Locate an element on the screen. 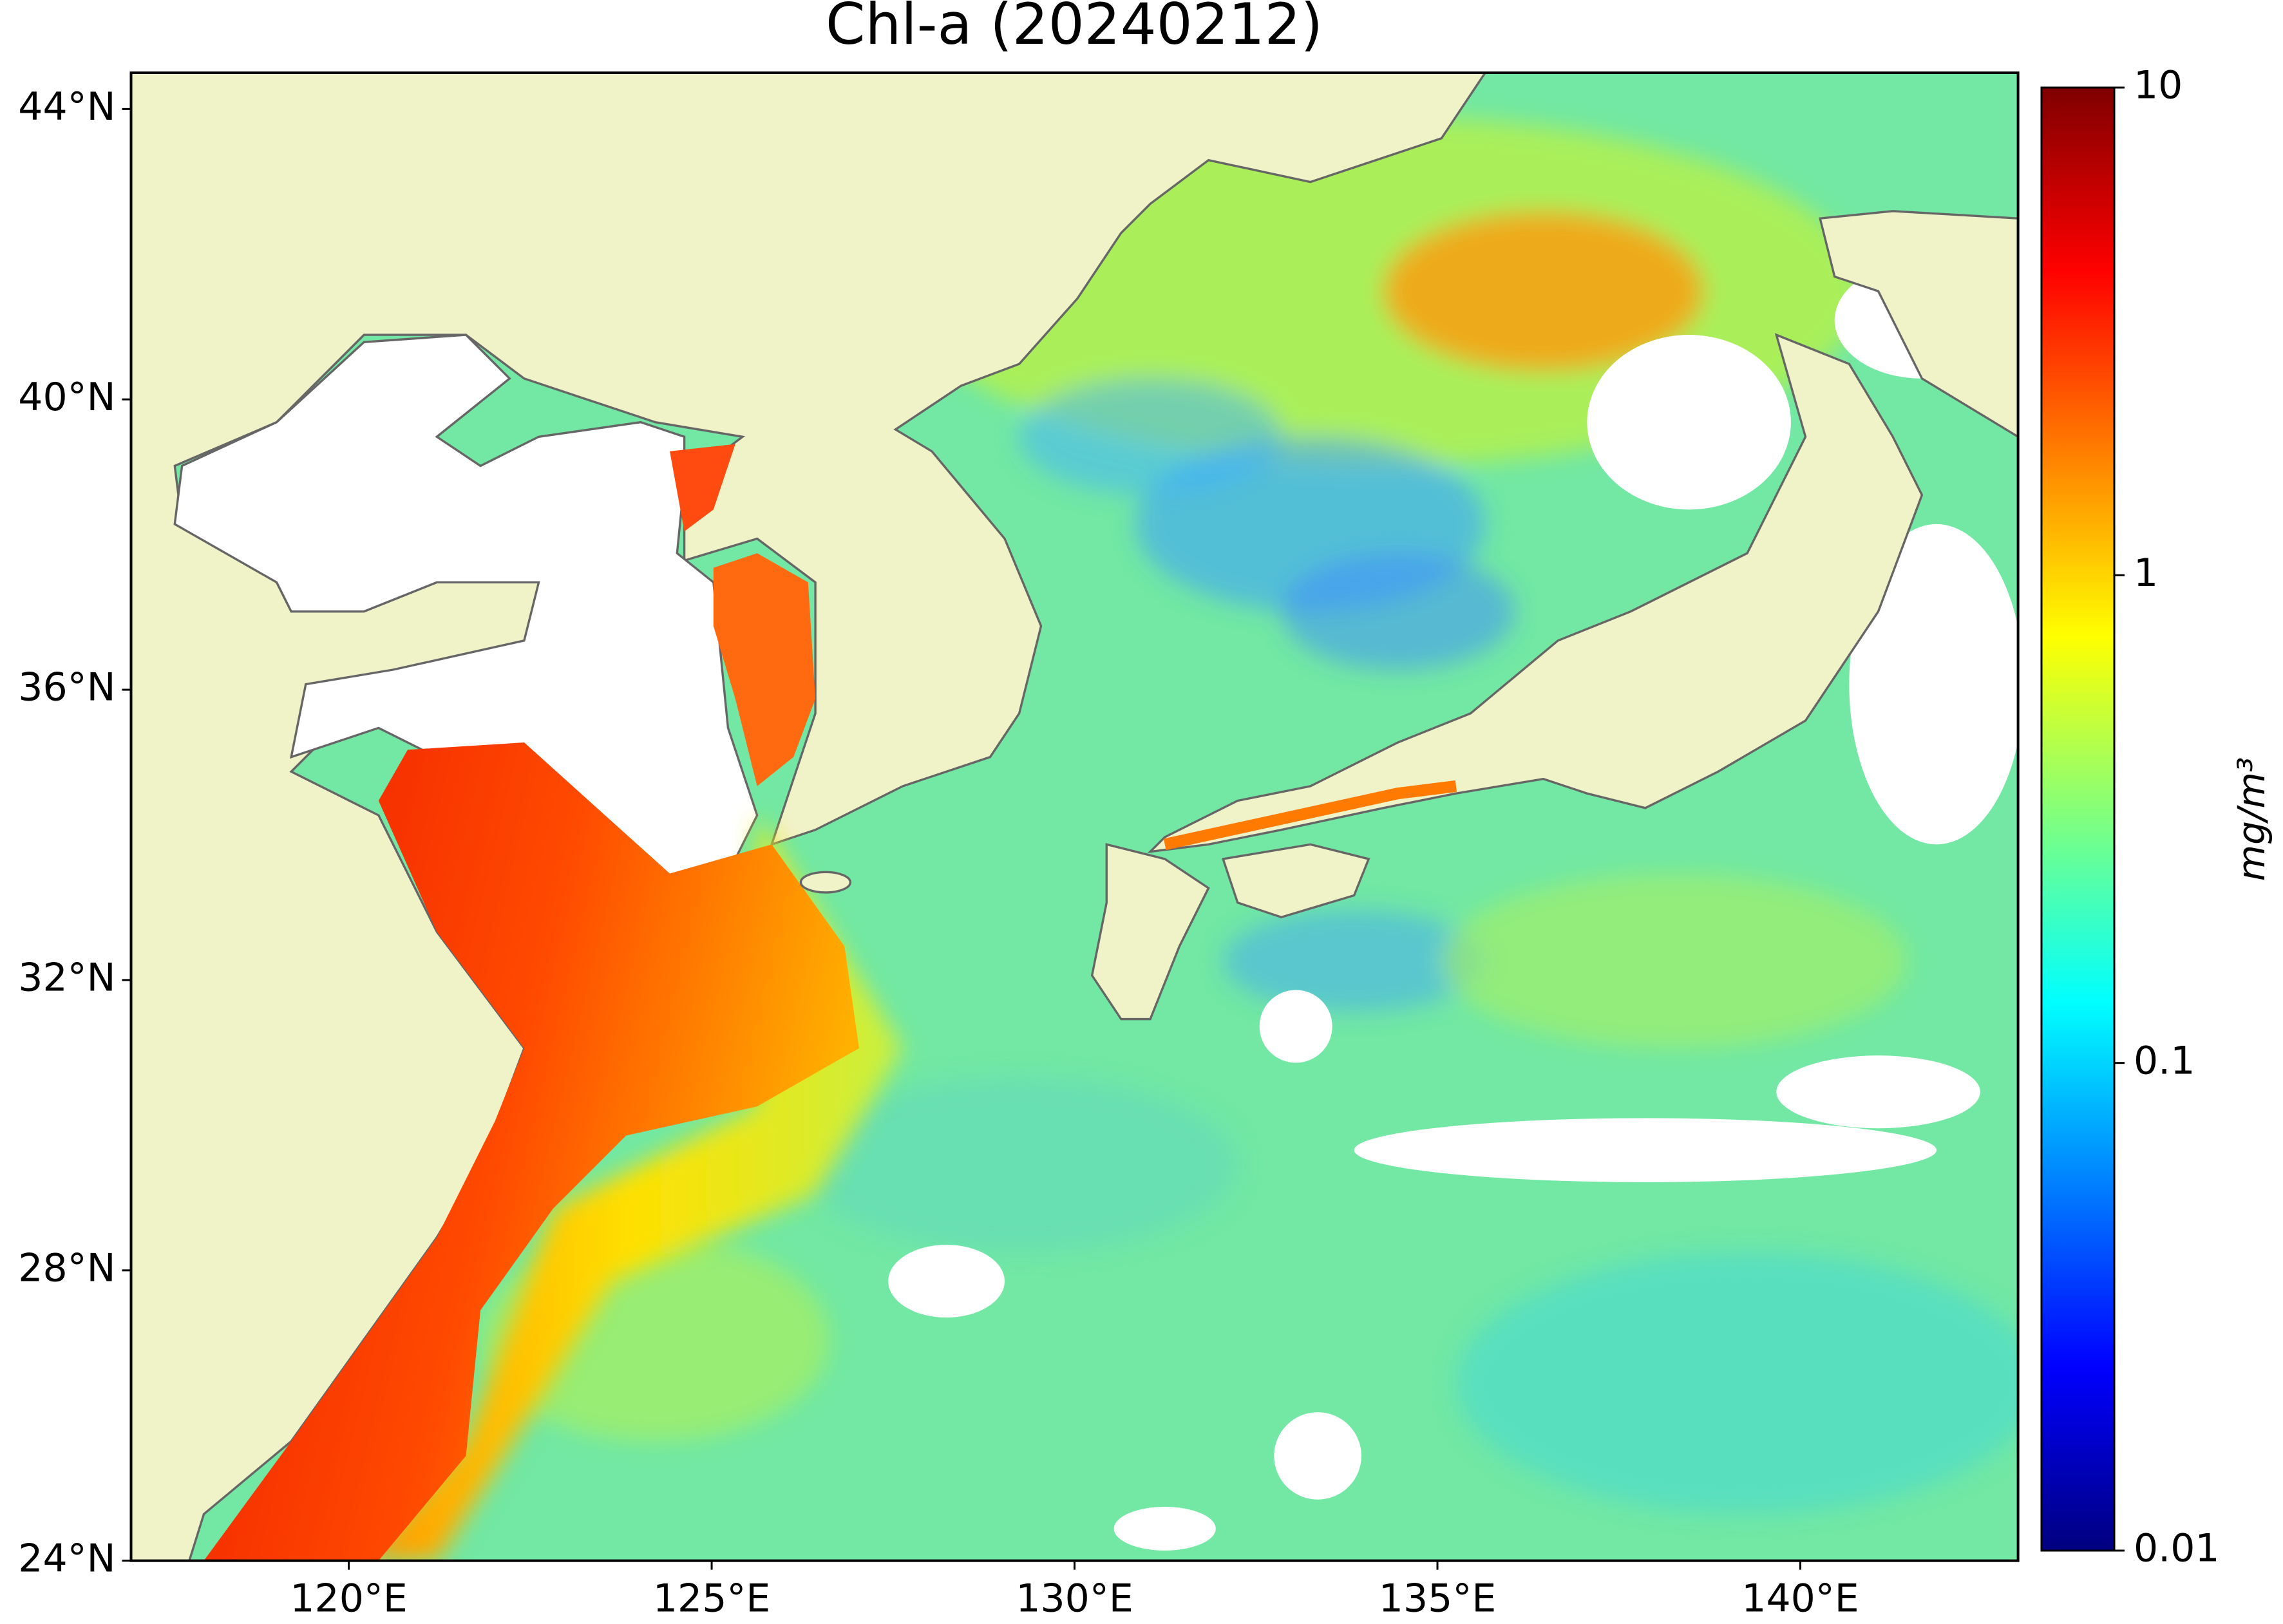  y-tick-label: 36°N is located at coordinates (66, 687).